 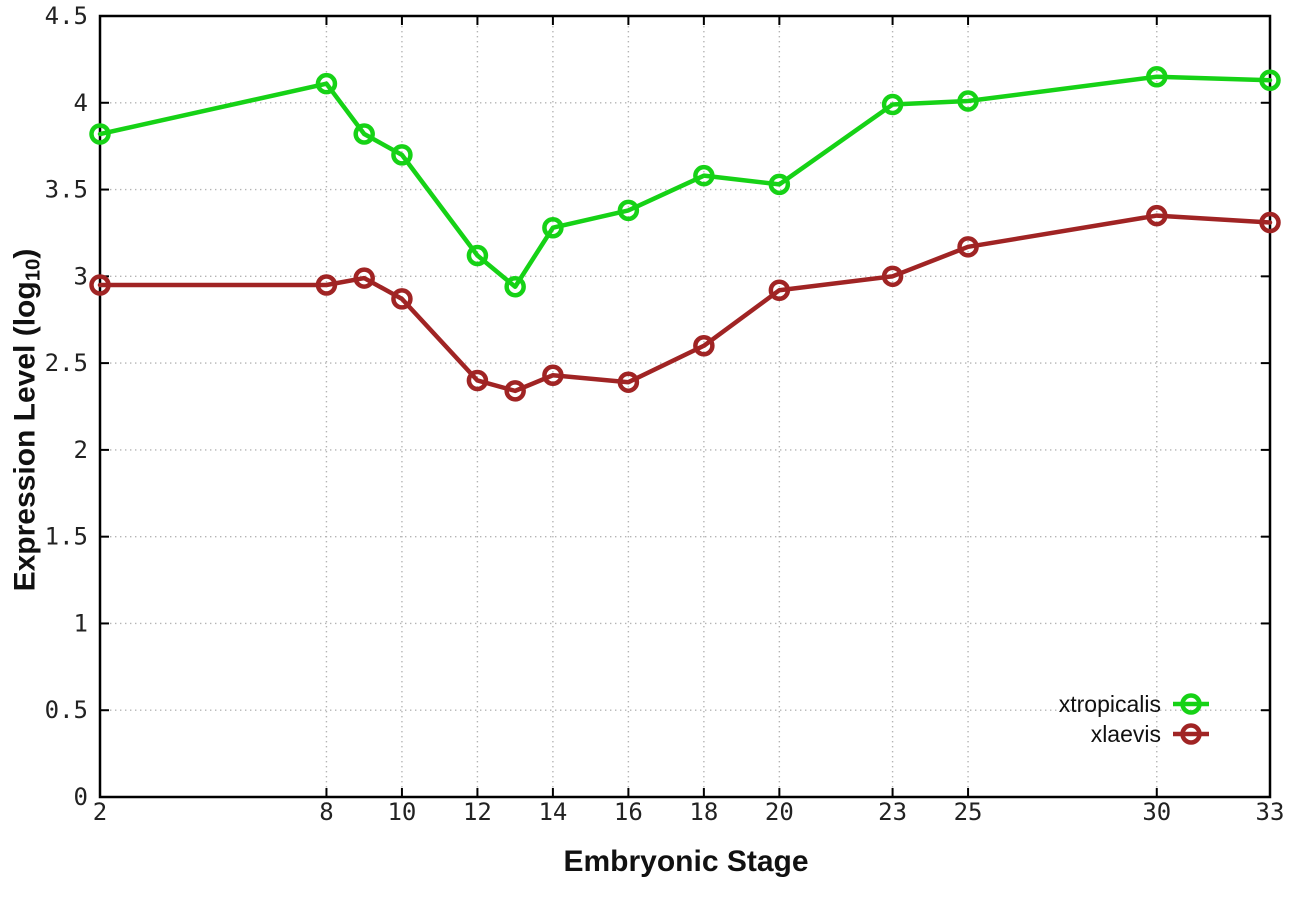 I want to click on x-tick-label: 33, so click(x=1270, y=812).